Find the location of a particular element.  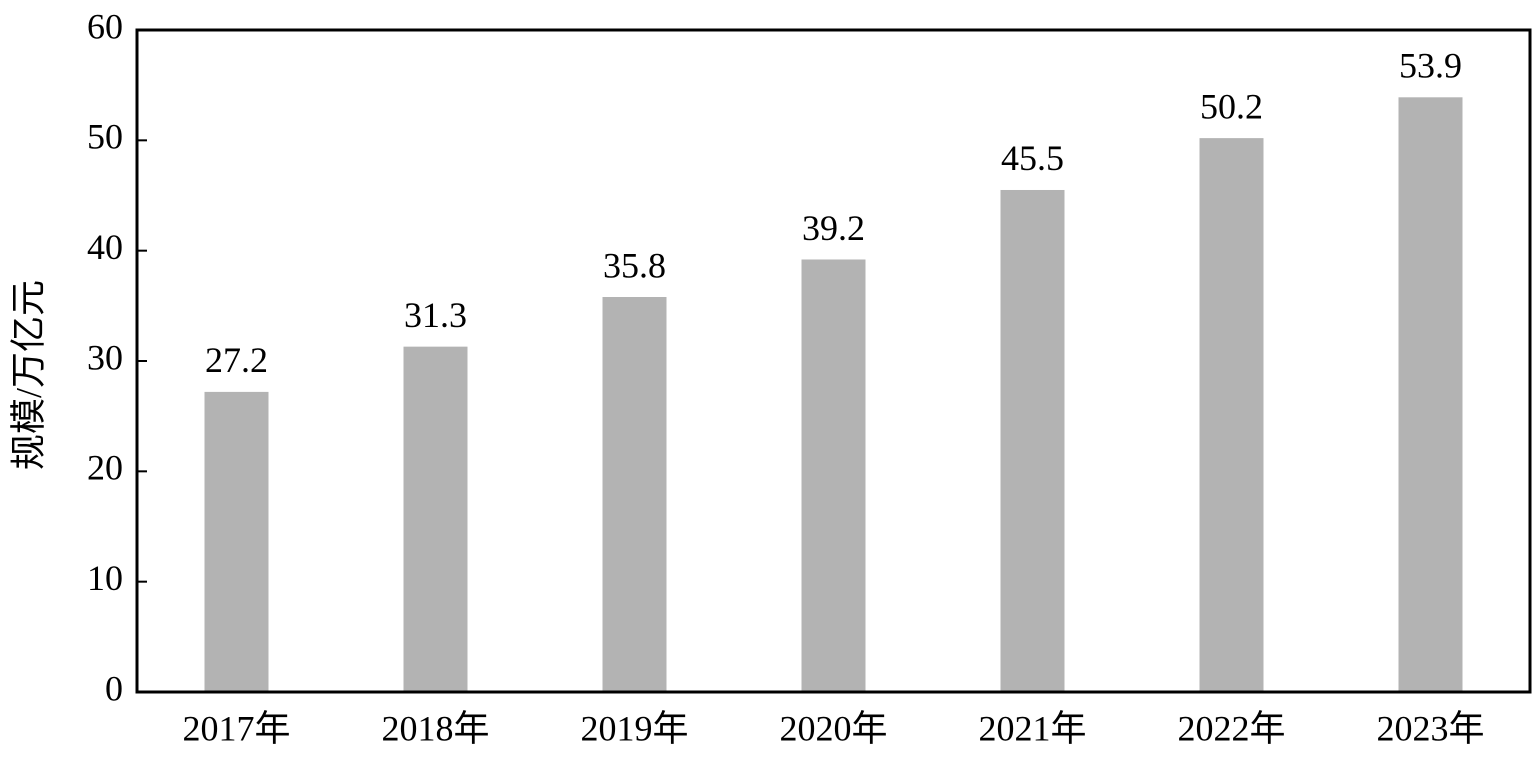

data-label: 45.5 is located at coordinates (1032, 158).